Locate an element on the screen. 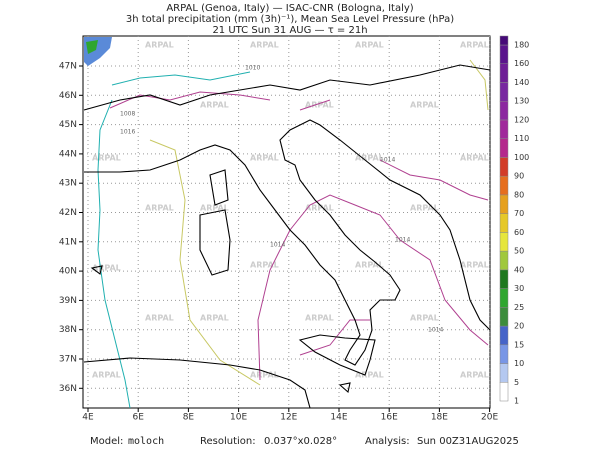 The image size is (600, 454). isobar-label: 1008 is located at coordinates (127, 114).